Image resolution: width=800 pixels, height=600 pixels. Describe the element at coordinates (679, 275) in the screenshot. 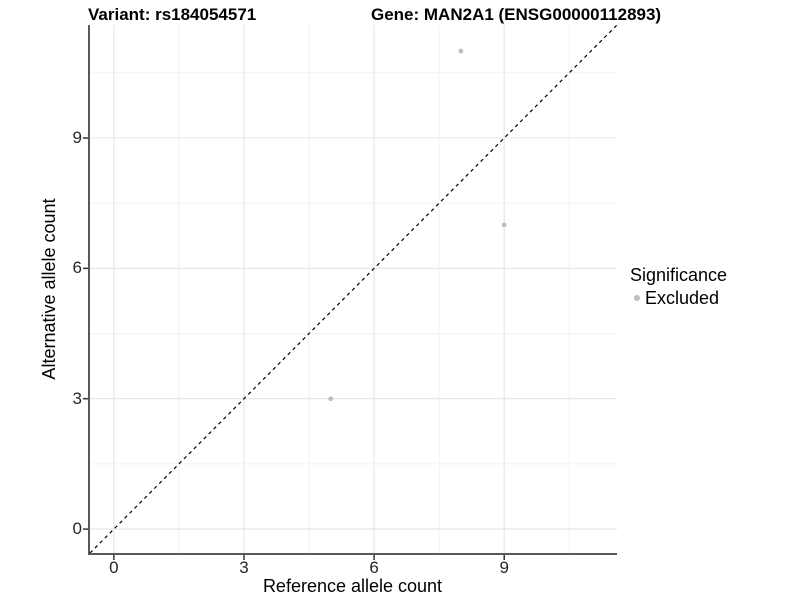

I see `legend-title: Significance` at that location.